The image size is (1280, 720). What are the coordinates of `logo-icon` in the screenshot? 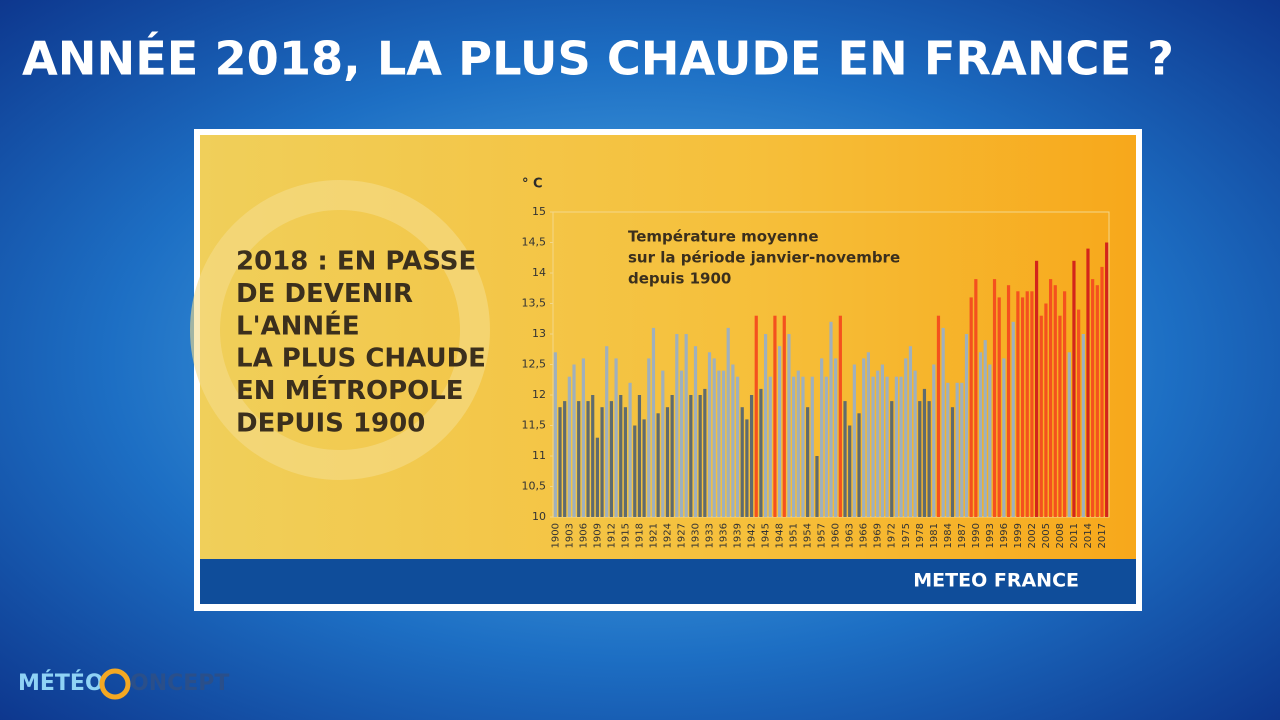 It's located at (115, 684).